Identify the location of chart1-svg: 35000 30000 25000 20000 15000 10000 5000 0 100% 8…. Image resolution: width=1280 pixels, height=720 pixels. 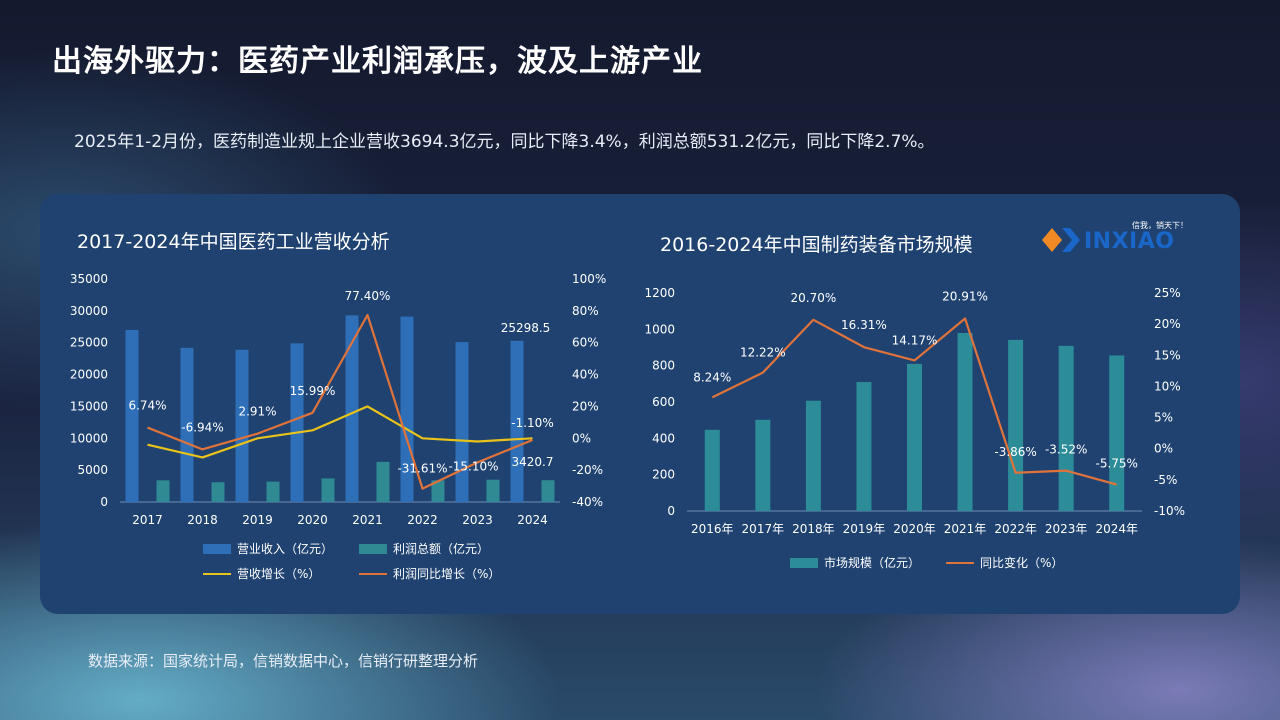
(338, 399).